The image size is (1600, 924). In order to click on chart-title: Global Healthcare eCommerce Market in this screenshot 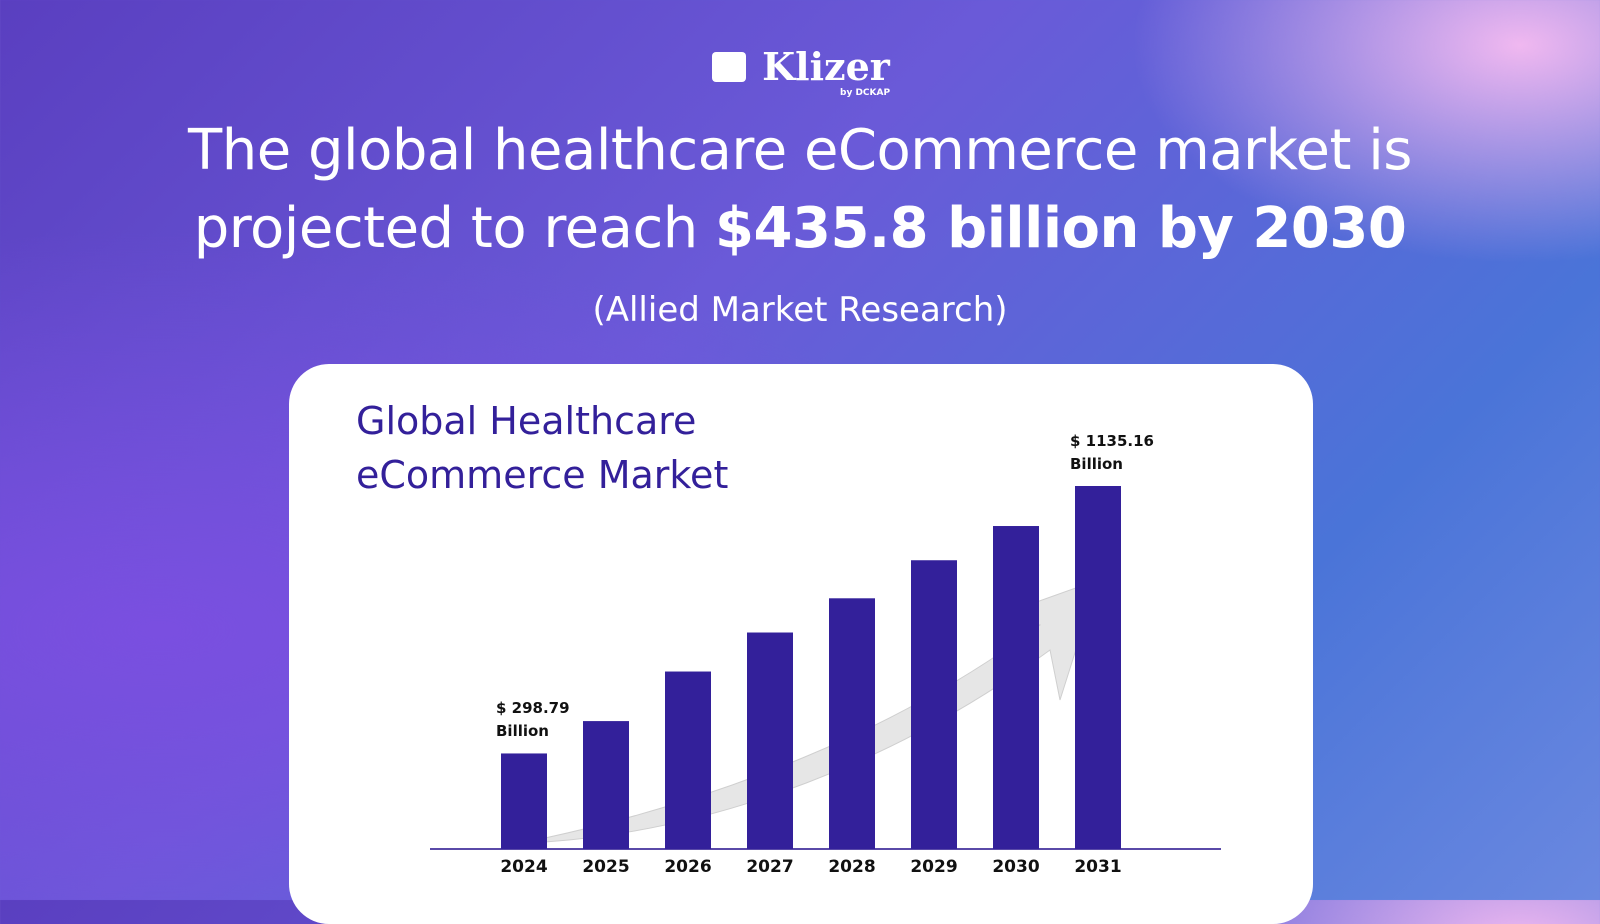, I will do `click(542, 448)`.